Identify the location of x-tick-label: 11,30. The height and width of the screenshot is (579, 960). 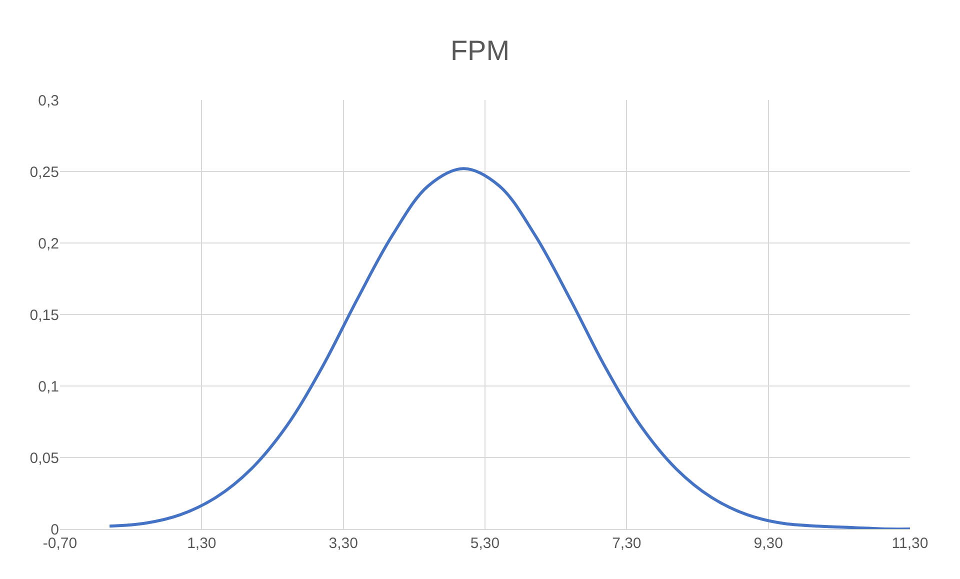
(910, 543).